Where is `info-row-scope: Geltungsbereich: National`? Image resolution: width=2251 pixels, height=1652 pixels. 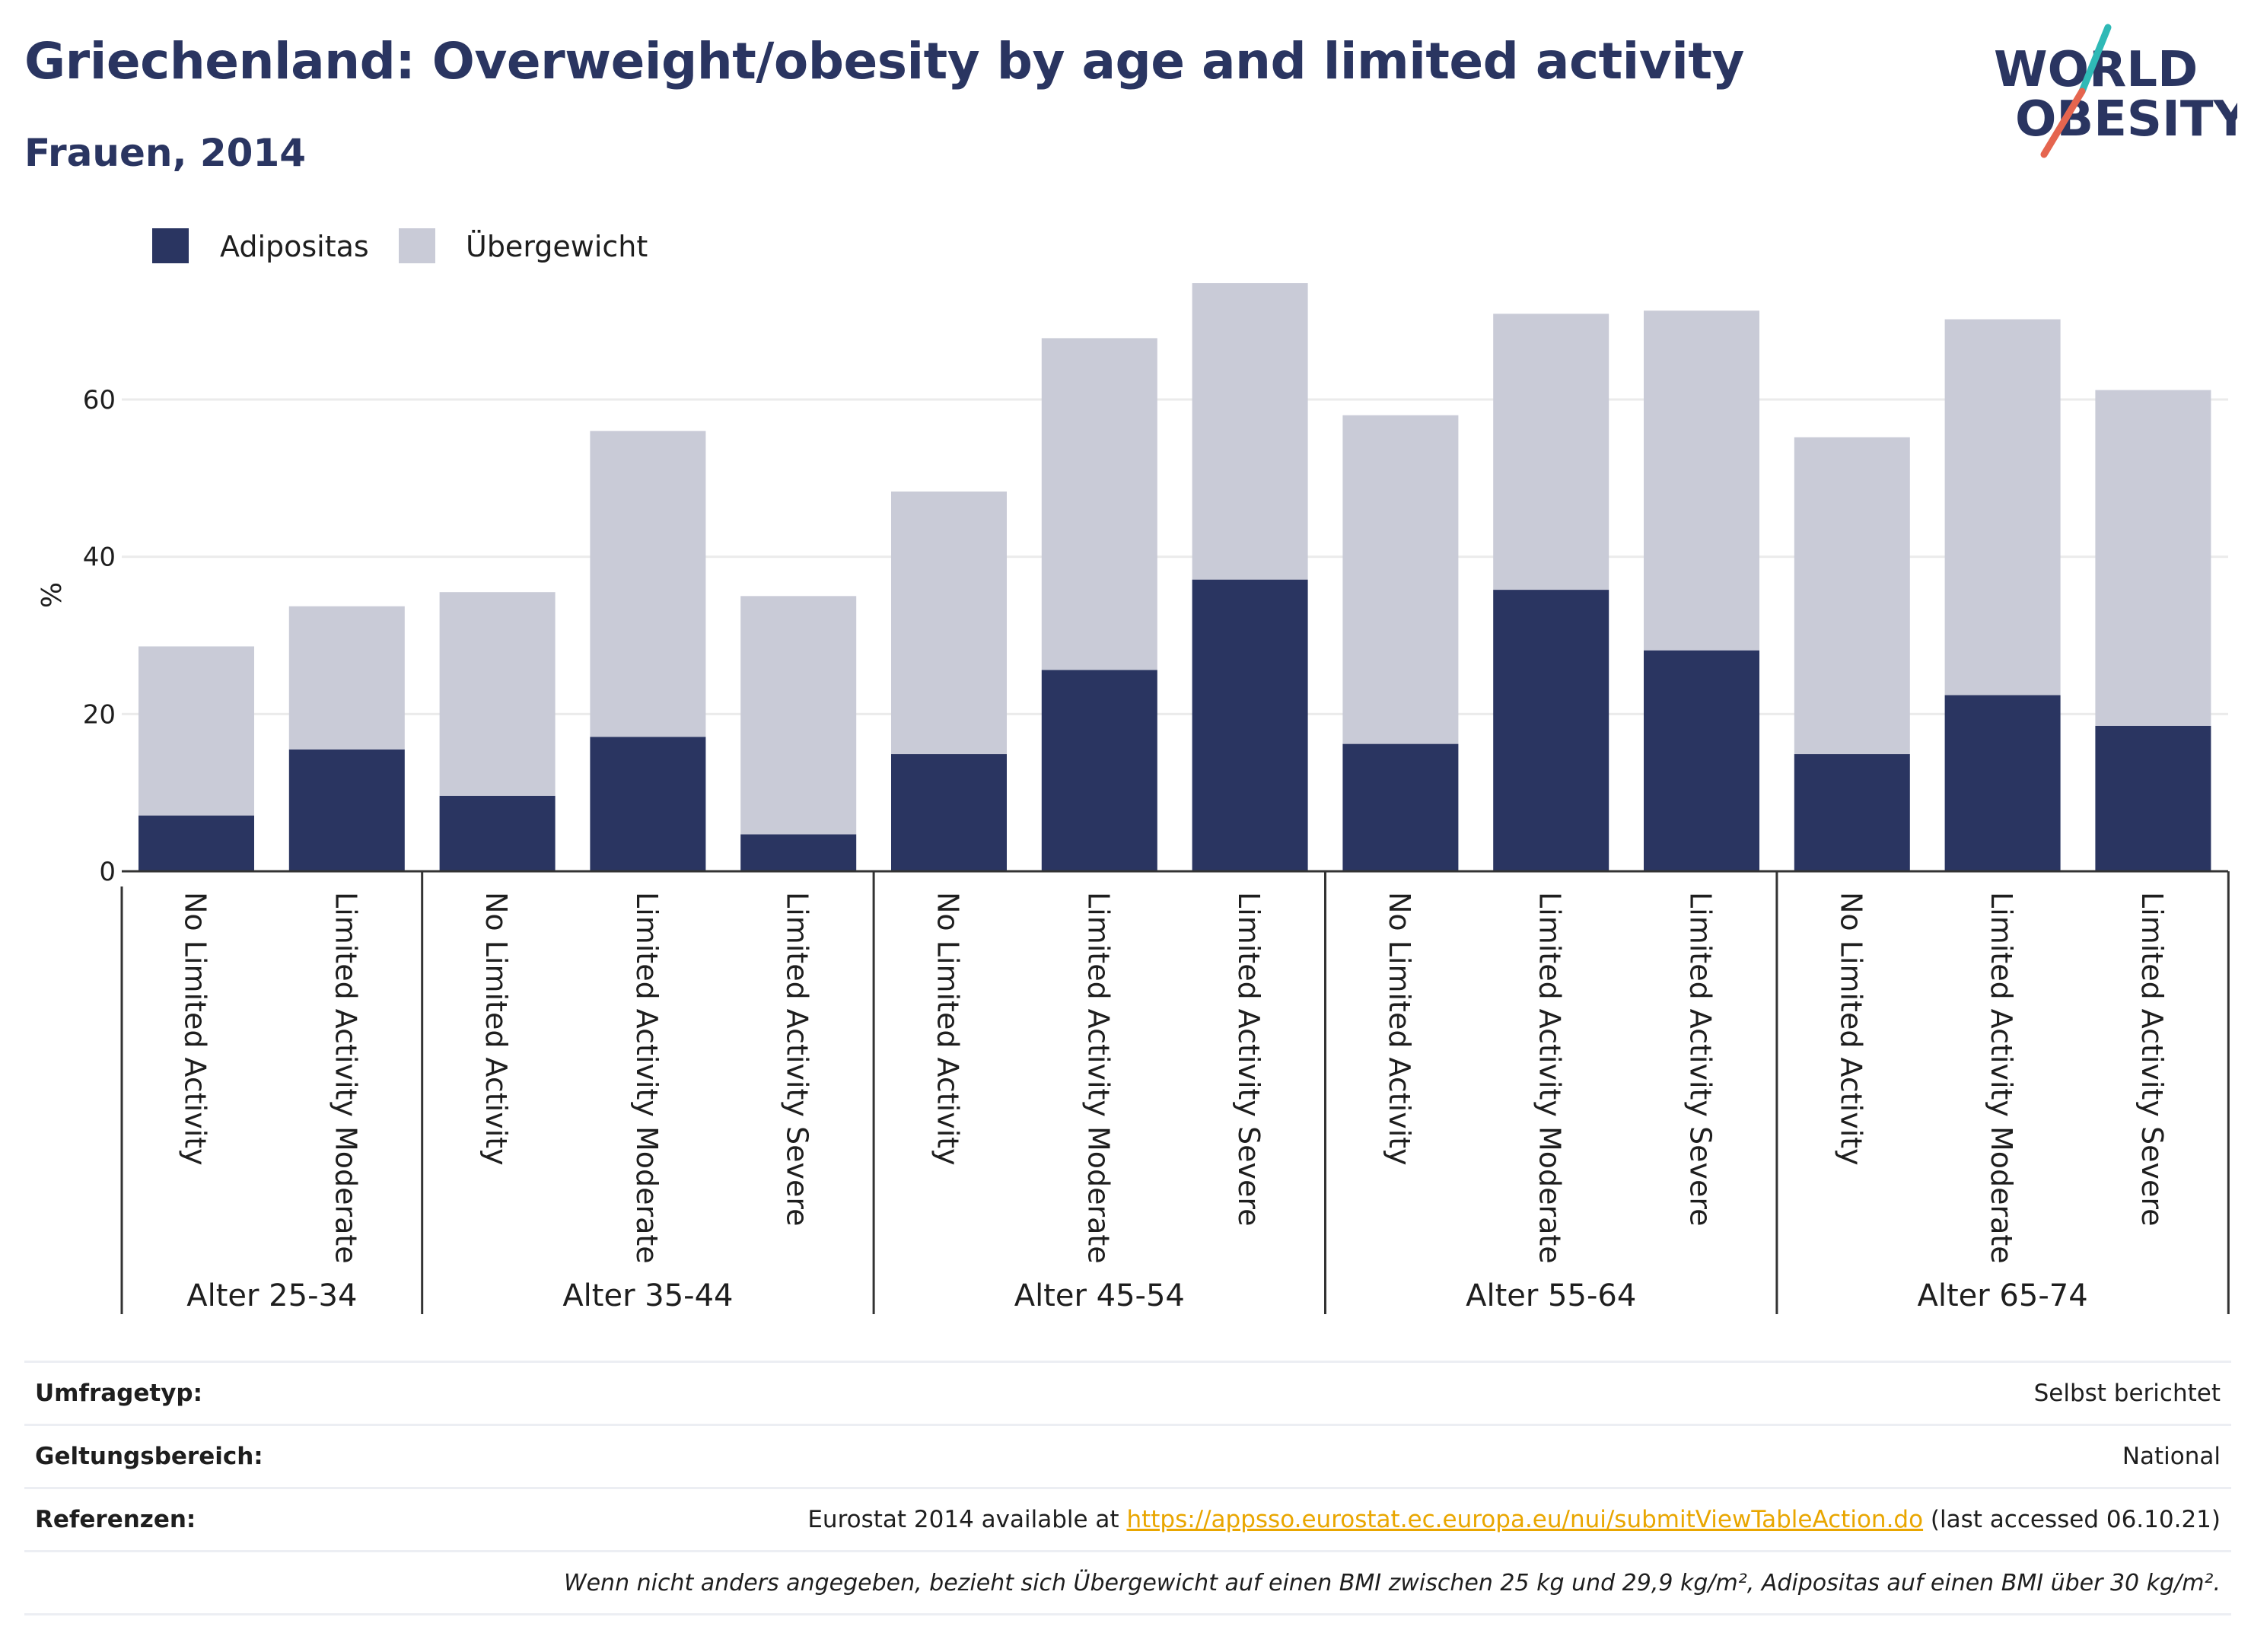 info-row-scope: Geltungsbereich: National is located at coordinates (1127, 1456).